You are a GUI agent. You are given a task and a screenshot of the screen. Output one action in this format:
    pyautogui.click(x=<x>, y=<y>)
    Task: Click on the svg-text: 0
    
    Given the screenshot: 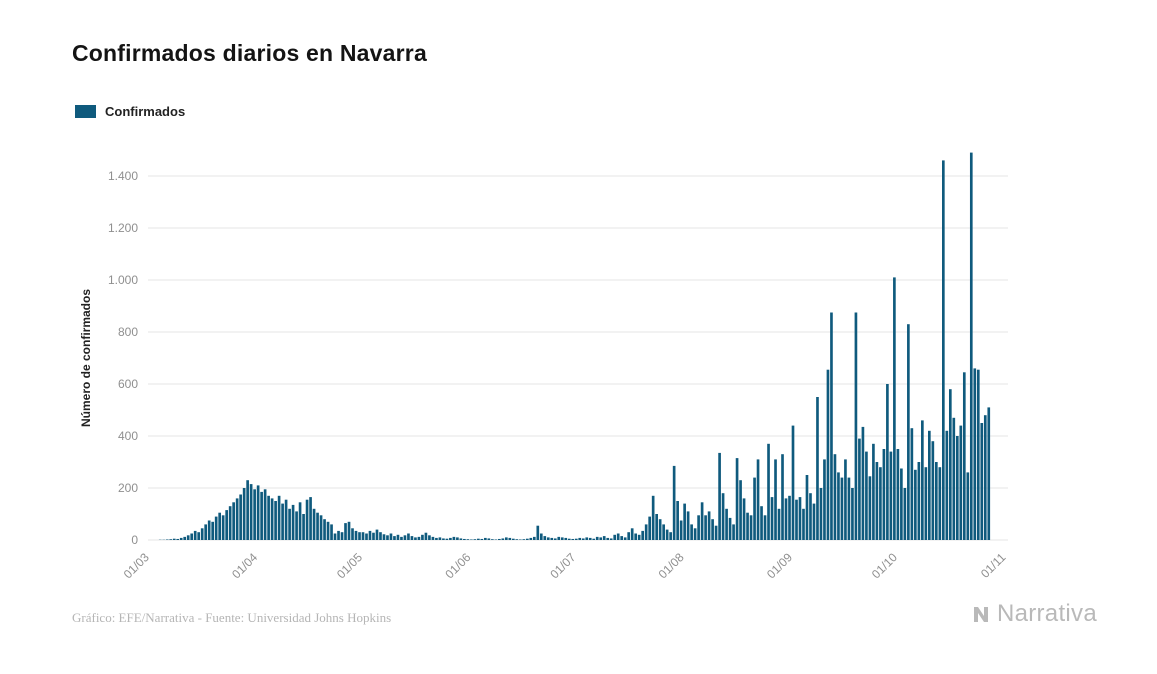 What is the action you would take?
    pyautogui.click(x=134, y=540)
    